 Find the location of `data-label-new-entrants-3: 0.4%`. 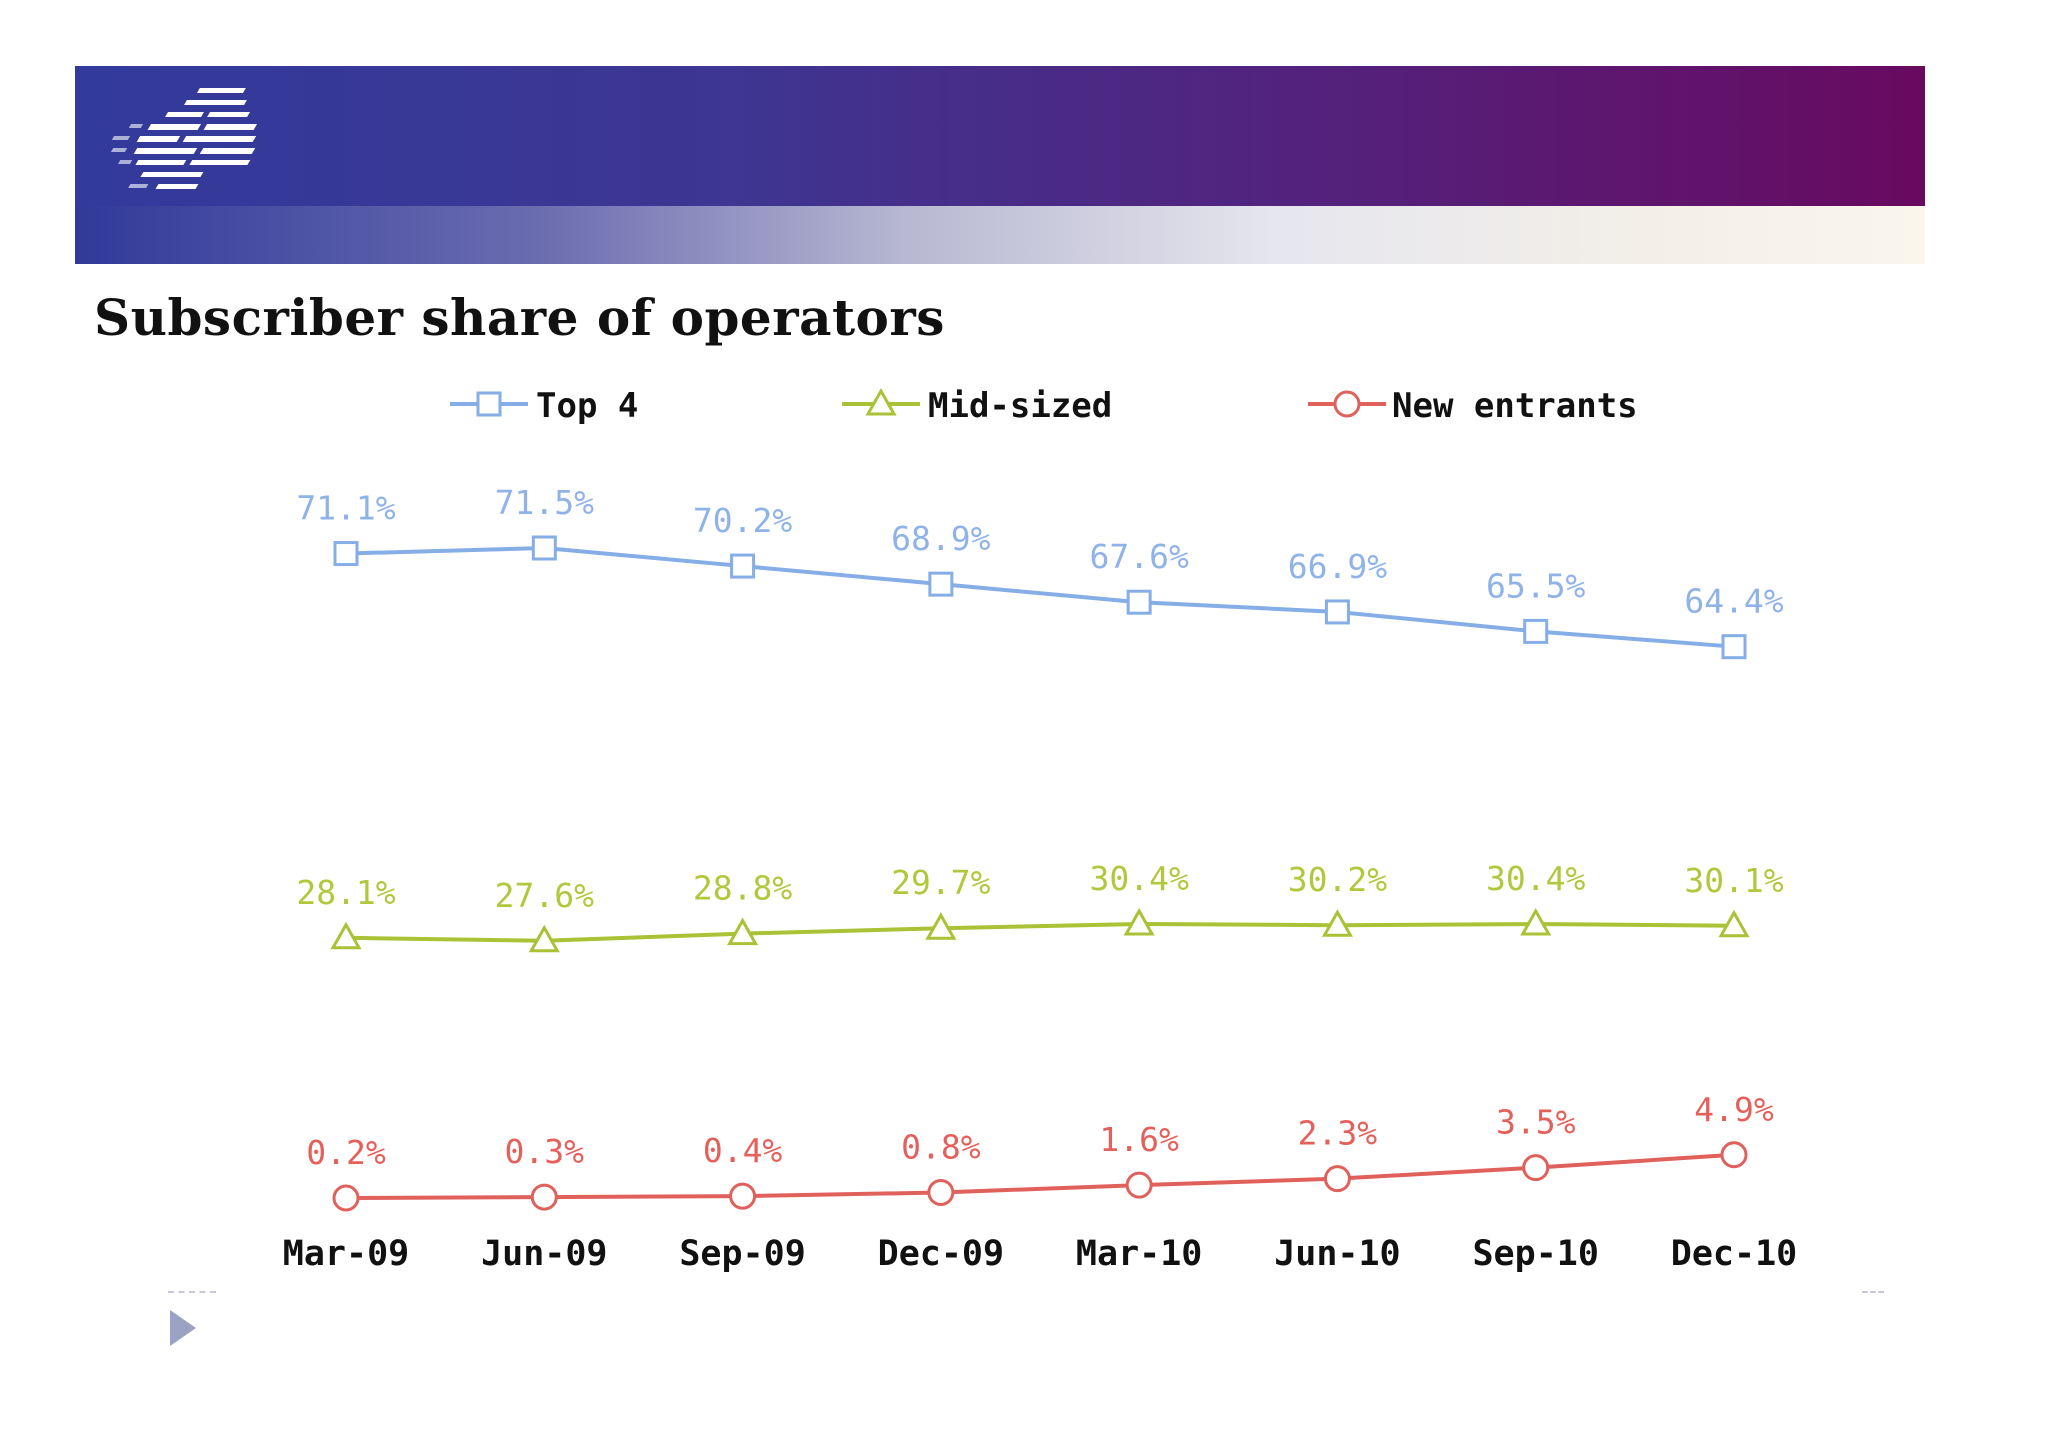

data-label-new-entrants-3: 0.4% is located at coordinates (743, 1150).